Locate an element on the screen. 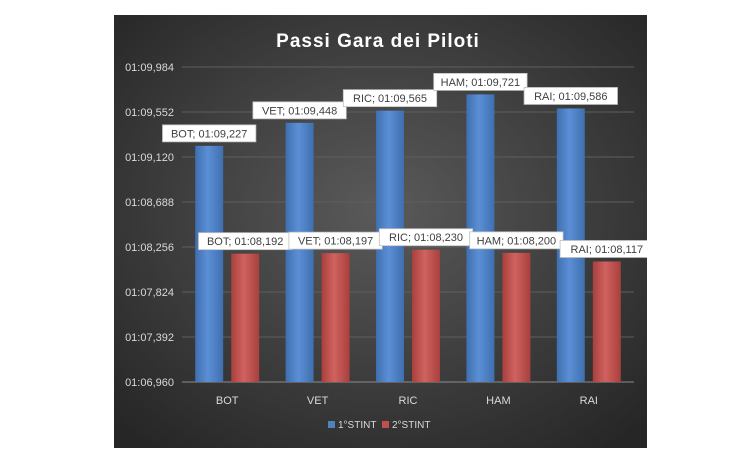 The image size is (738, 462). data-label: HAM; 01:09,721 is located at coordinates (481, 83).